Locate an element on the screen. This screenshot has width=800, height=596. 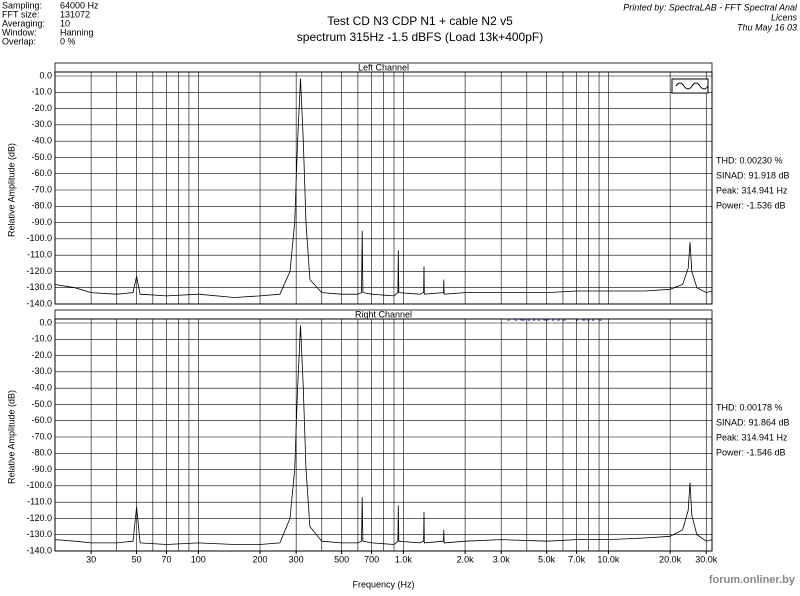
x-tick-label: 30 is located at coordinates (91, 559).